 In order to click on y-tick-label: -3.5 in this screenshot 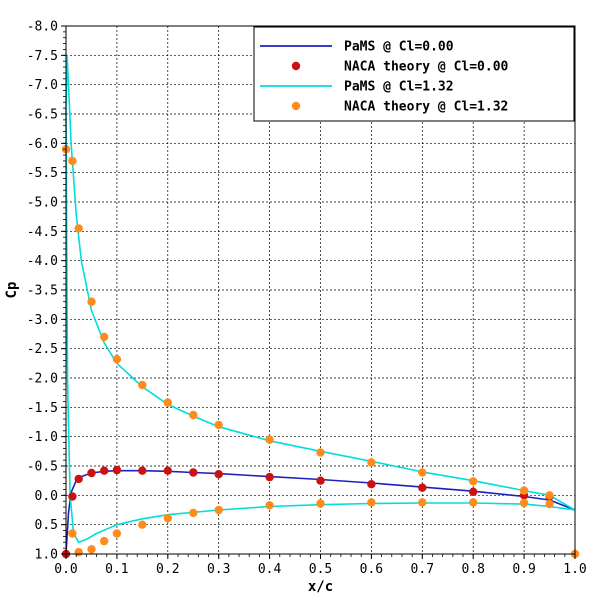, I will do `click(42, 291)`.